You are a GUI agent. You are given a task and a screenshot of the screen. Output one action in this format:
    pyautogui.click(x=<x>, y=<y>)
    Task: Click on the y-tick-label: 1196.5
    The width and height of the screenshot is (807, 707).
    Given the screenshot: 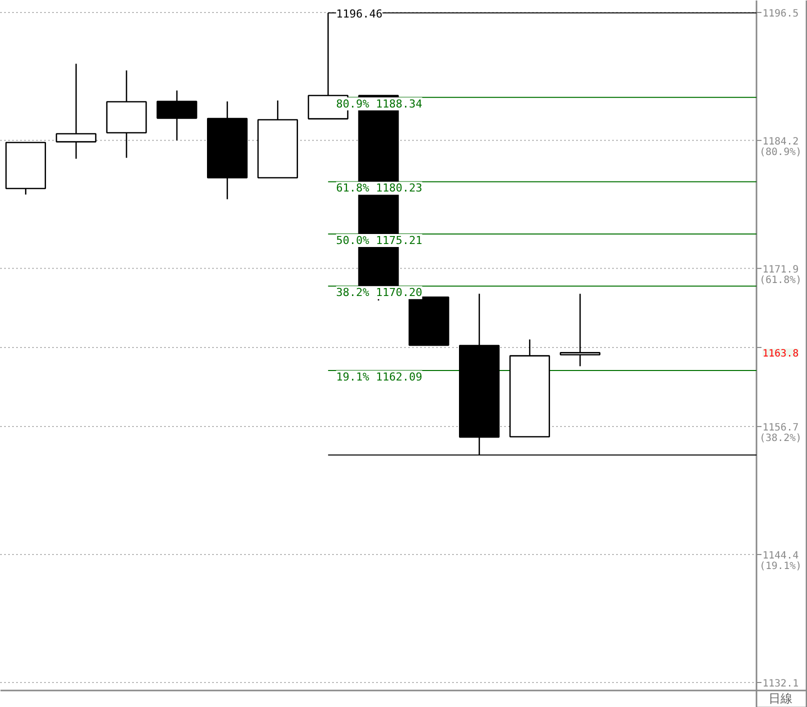 What is the action you would take?
    pyautogui.click(x=780, y=14)
    